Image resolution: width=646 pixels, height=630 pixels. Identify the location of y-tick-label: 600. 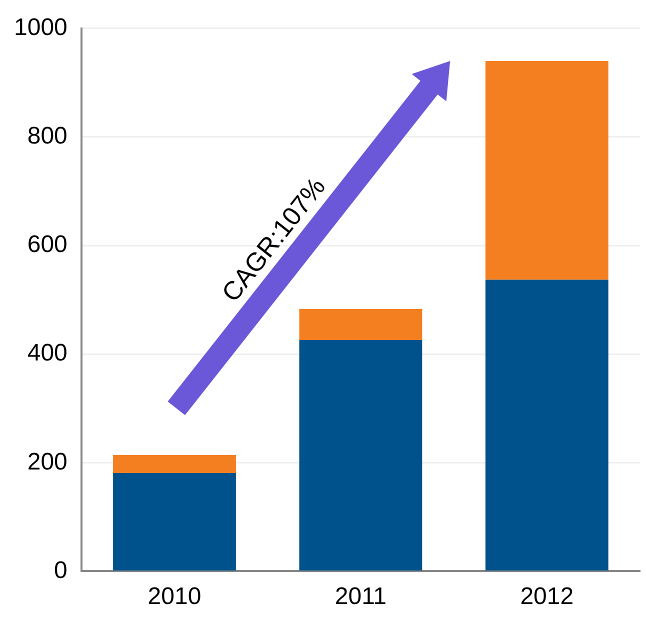
(47, 244).